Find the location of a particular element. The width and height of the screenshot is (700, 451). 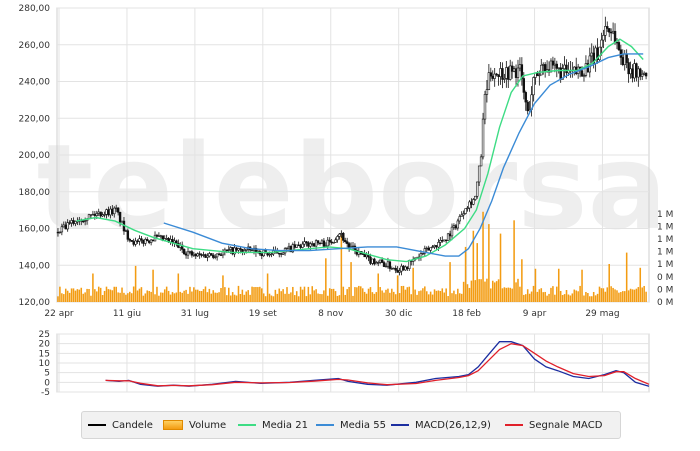

legend-label: Media 21 is located at coordinates (285, 425).